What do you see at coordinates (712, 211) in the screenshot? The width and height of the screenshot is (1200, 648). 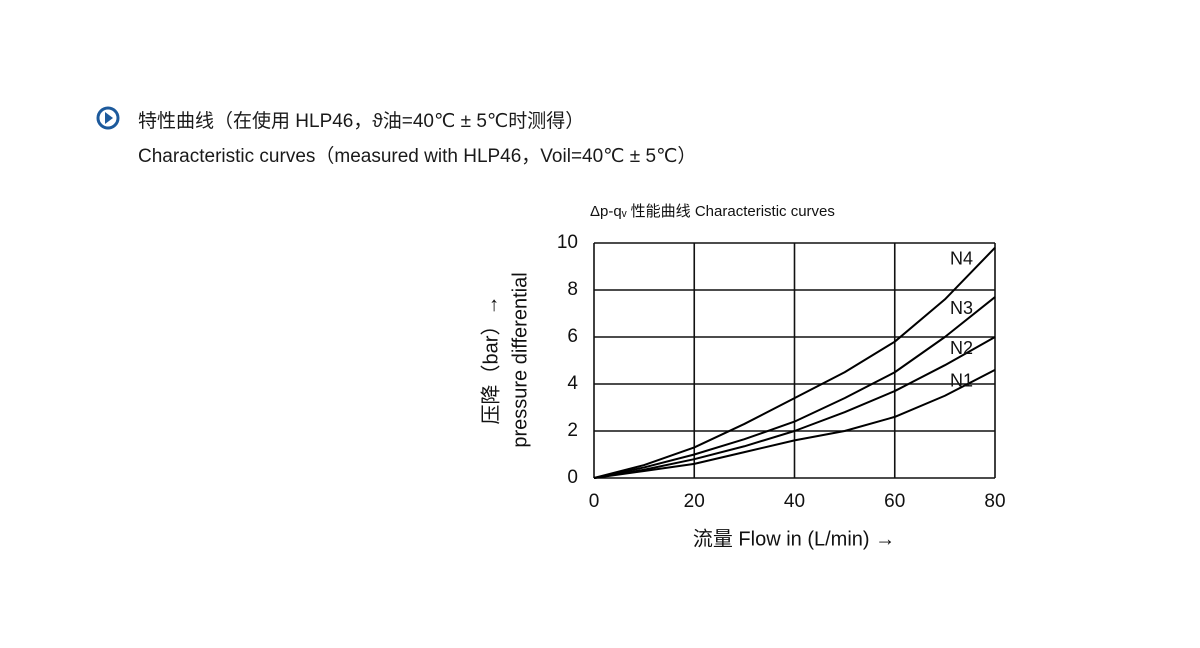 I see `chart-title: Δp-qᵥ 性能曲线 Characteristic curves` at bounding box center [712, 211].